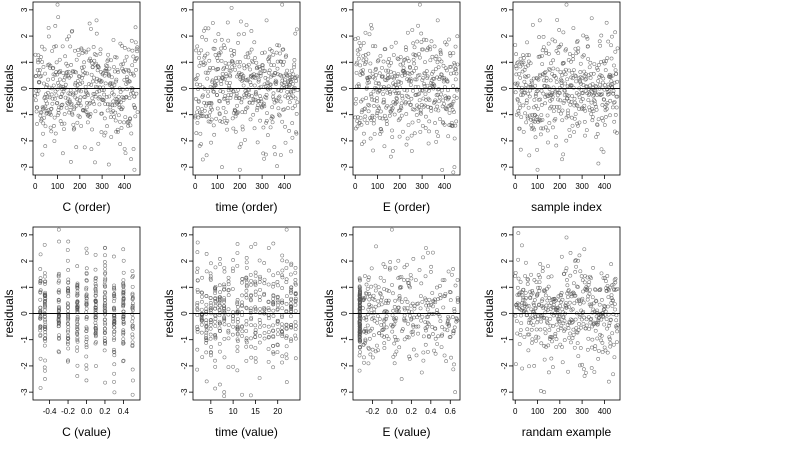  What do you see at coordinates (233, 411) in the screenshot?
I see `x-tick-label: 10` at bounding box center [233, 411].